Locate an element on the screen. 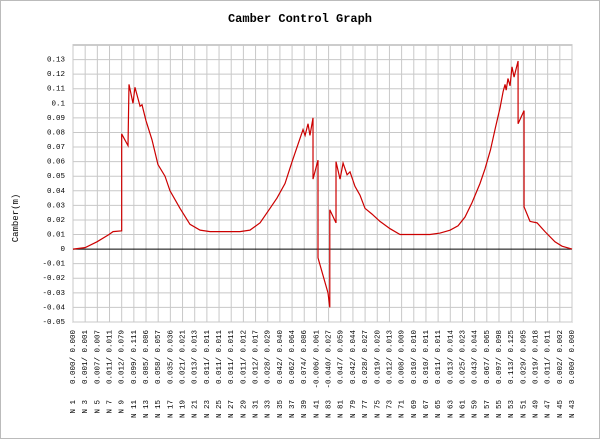 The width and height of the screenshot is (600, 439). x-tick-value-label: 0.097/ 0.098 is located at coordinates (500, 357).